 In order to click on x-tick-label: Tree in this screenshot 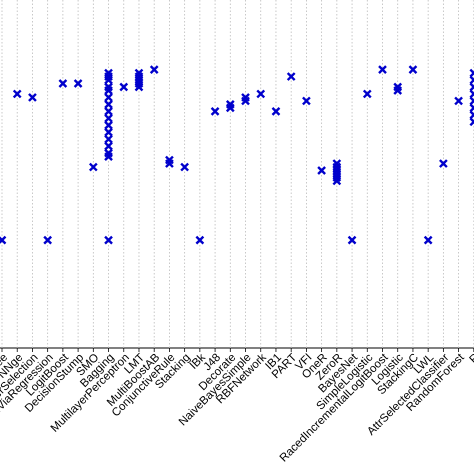, I will do `click(5, 364)`.